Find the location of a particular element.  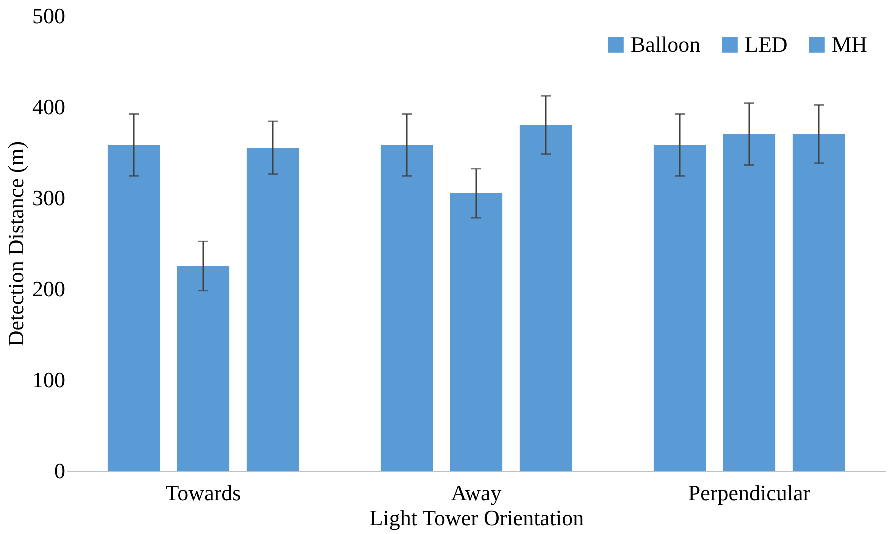

y-tick-label: 100 is located at coordinates (49, 380).